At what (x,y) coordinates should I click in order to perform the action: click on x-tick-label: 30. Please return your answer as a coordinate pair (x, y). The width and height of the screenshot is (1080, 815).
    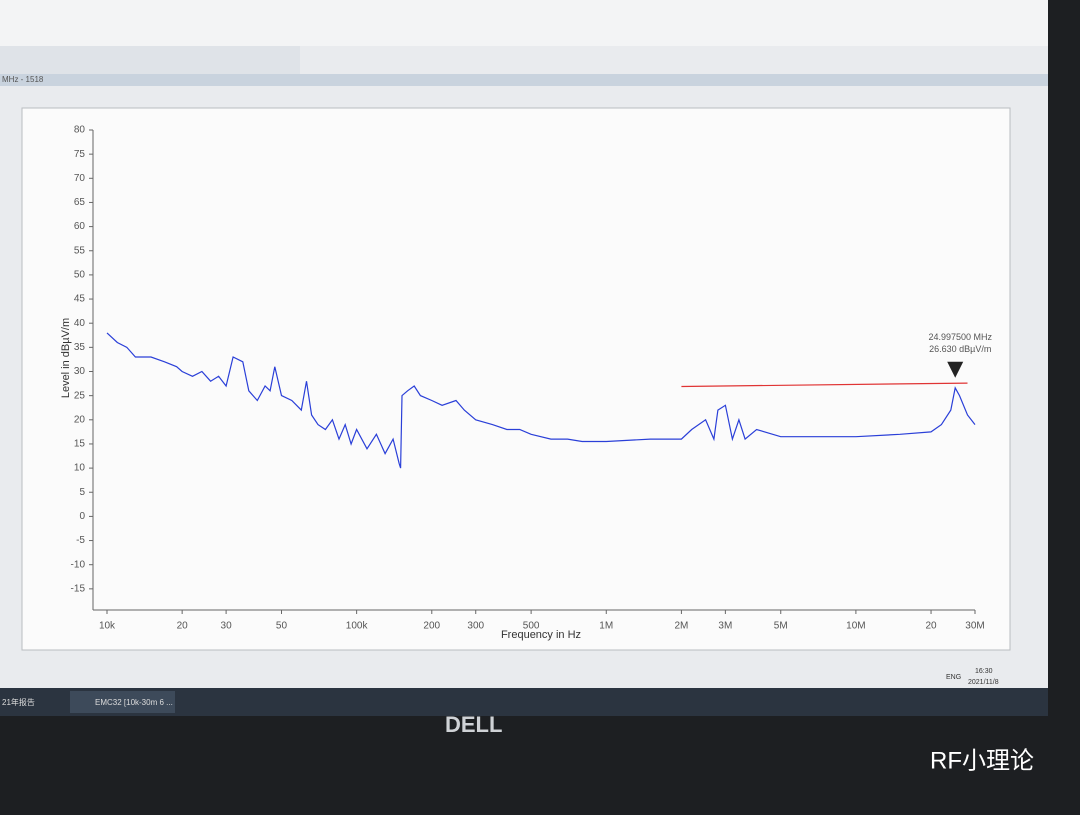
    Looking at the image, I should click on (227, 626).